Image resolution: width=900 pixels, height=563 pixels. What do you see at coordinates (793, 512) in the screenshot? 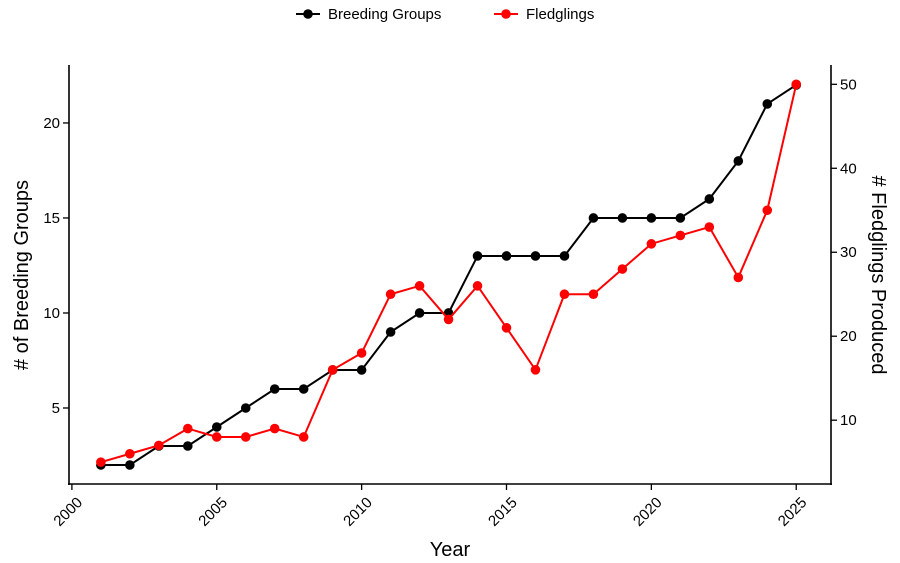
I see `x-tick-label: 2025` at bounding box center [793, 512].